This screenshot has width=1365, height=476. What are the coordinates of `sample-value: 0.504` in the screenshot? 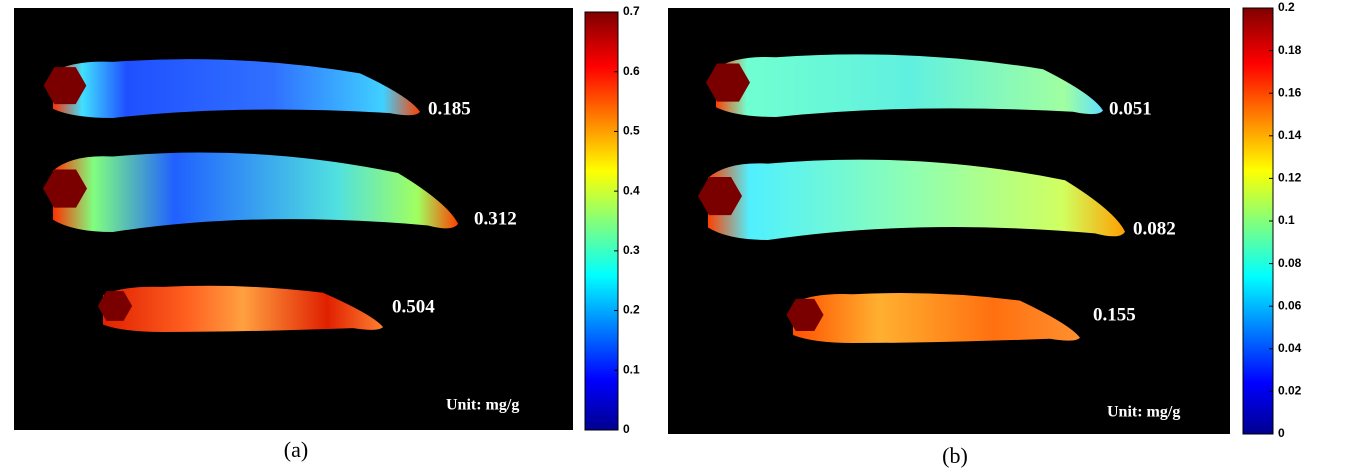 It's located at (413, 306).